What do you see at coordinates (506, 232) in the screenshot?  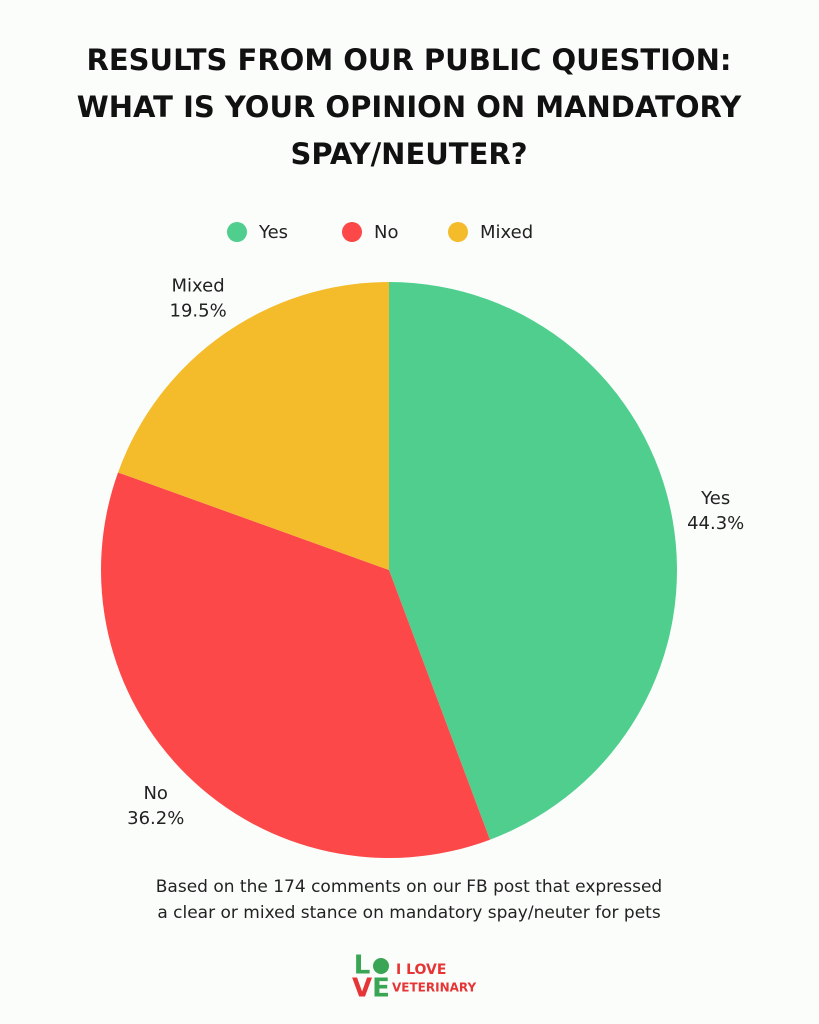 I see `legend-label: Mixed` at bounding box center [506, 232].